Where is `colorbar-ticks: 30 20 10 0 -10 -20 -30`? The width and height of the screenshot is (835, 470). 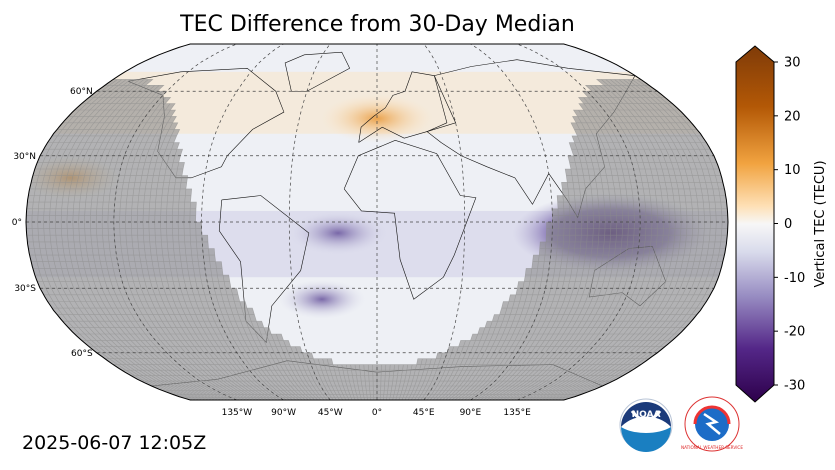
colorbar-ticks: 30 20 10 0 -10 -20 -30 is located at coordinates (789, 225).